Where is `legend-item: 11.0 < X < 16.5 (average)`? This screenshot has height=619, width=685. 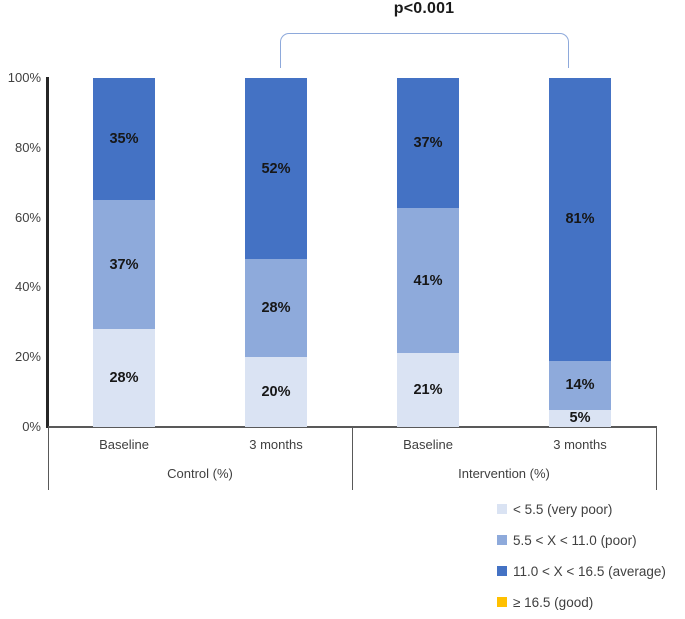
legend-item: 11.0 < X < 16.5 (average) is located at coordinates (581, 571).